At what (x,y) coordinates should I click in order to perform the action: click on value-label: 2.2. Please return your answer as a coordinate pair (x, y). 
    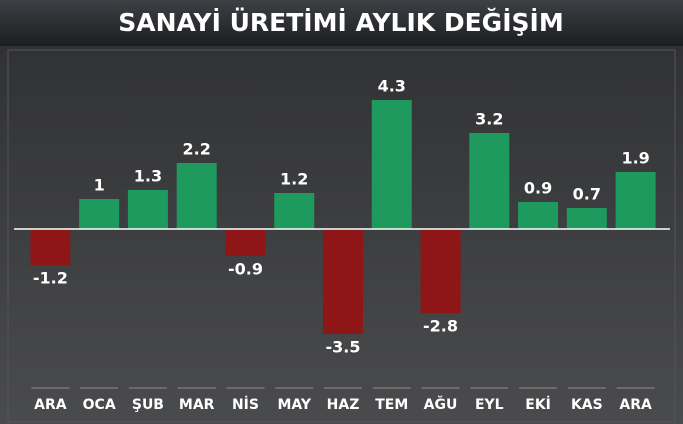
    Looking at the image, I should click on (197, 149).